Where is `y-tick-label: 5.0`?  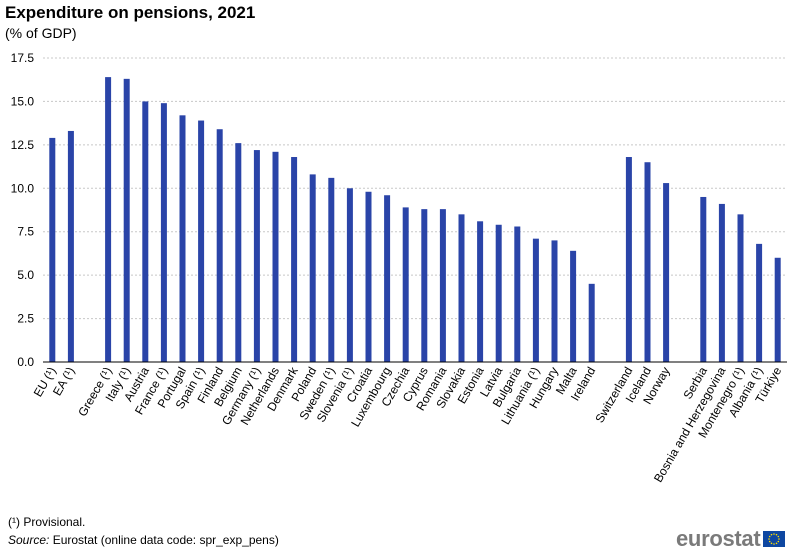
y-tick-label: 5.0 is located at coordinates (25, 275).